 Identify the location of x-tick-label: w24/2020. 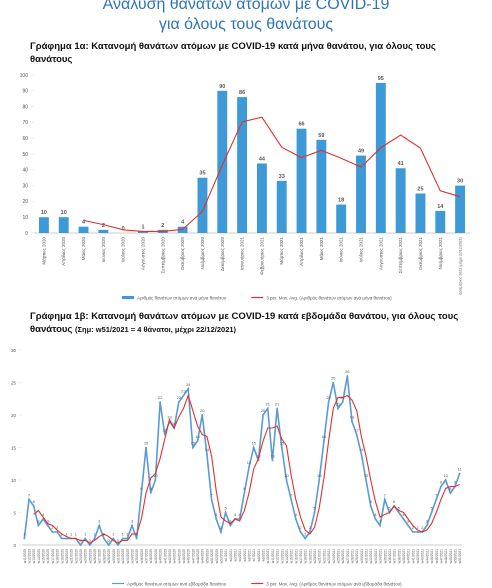
(86, 556).